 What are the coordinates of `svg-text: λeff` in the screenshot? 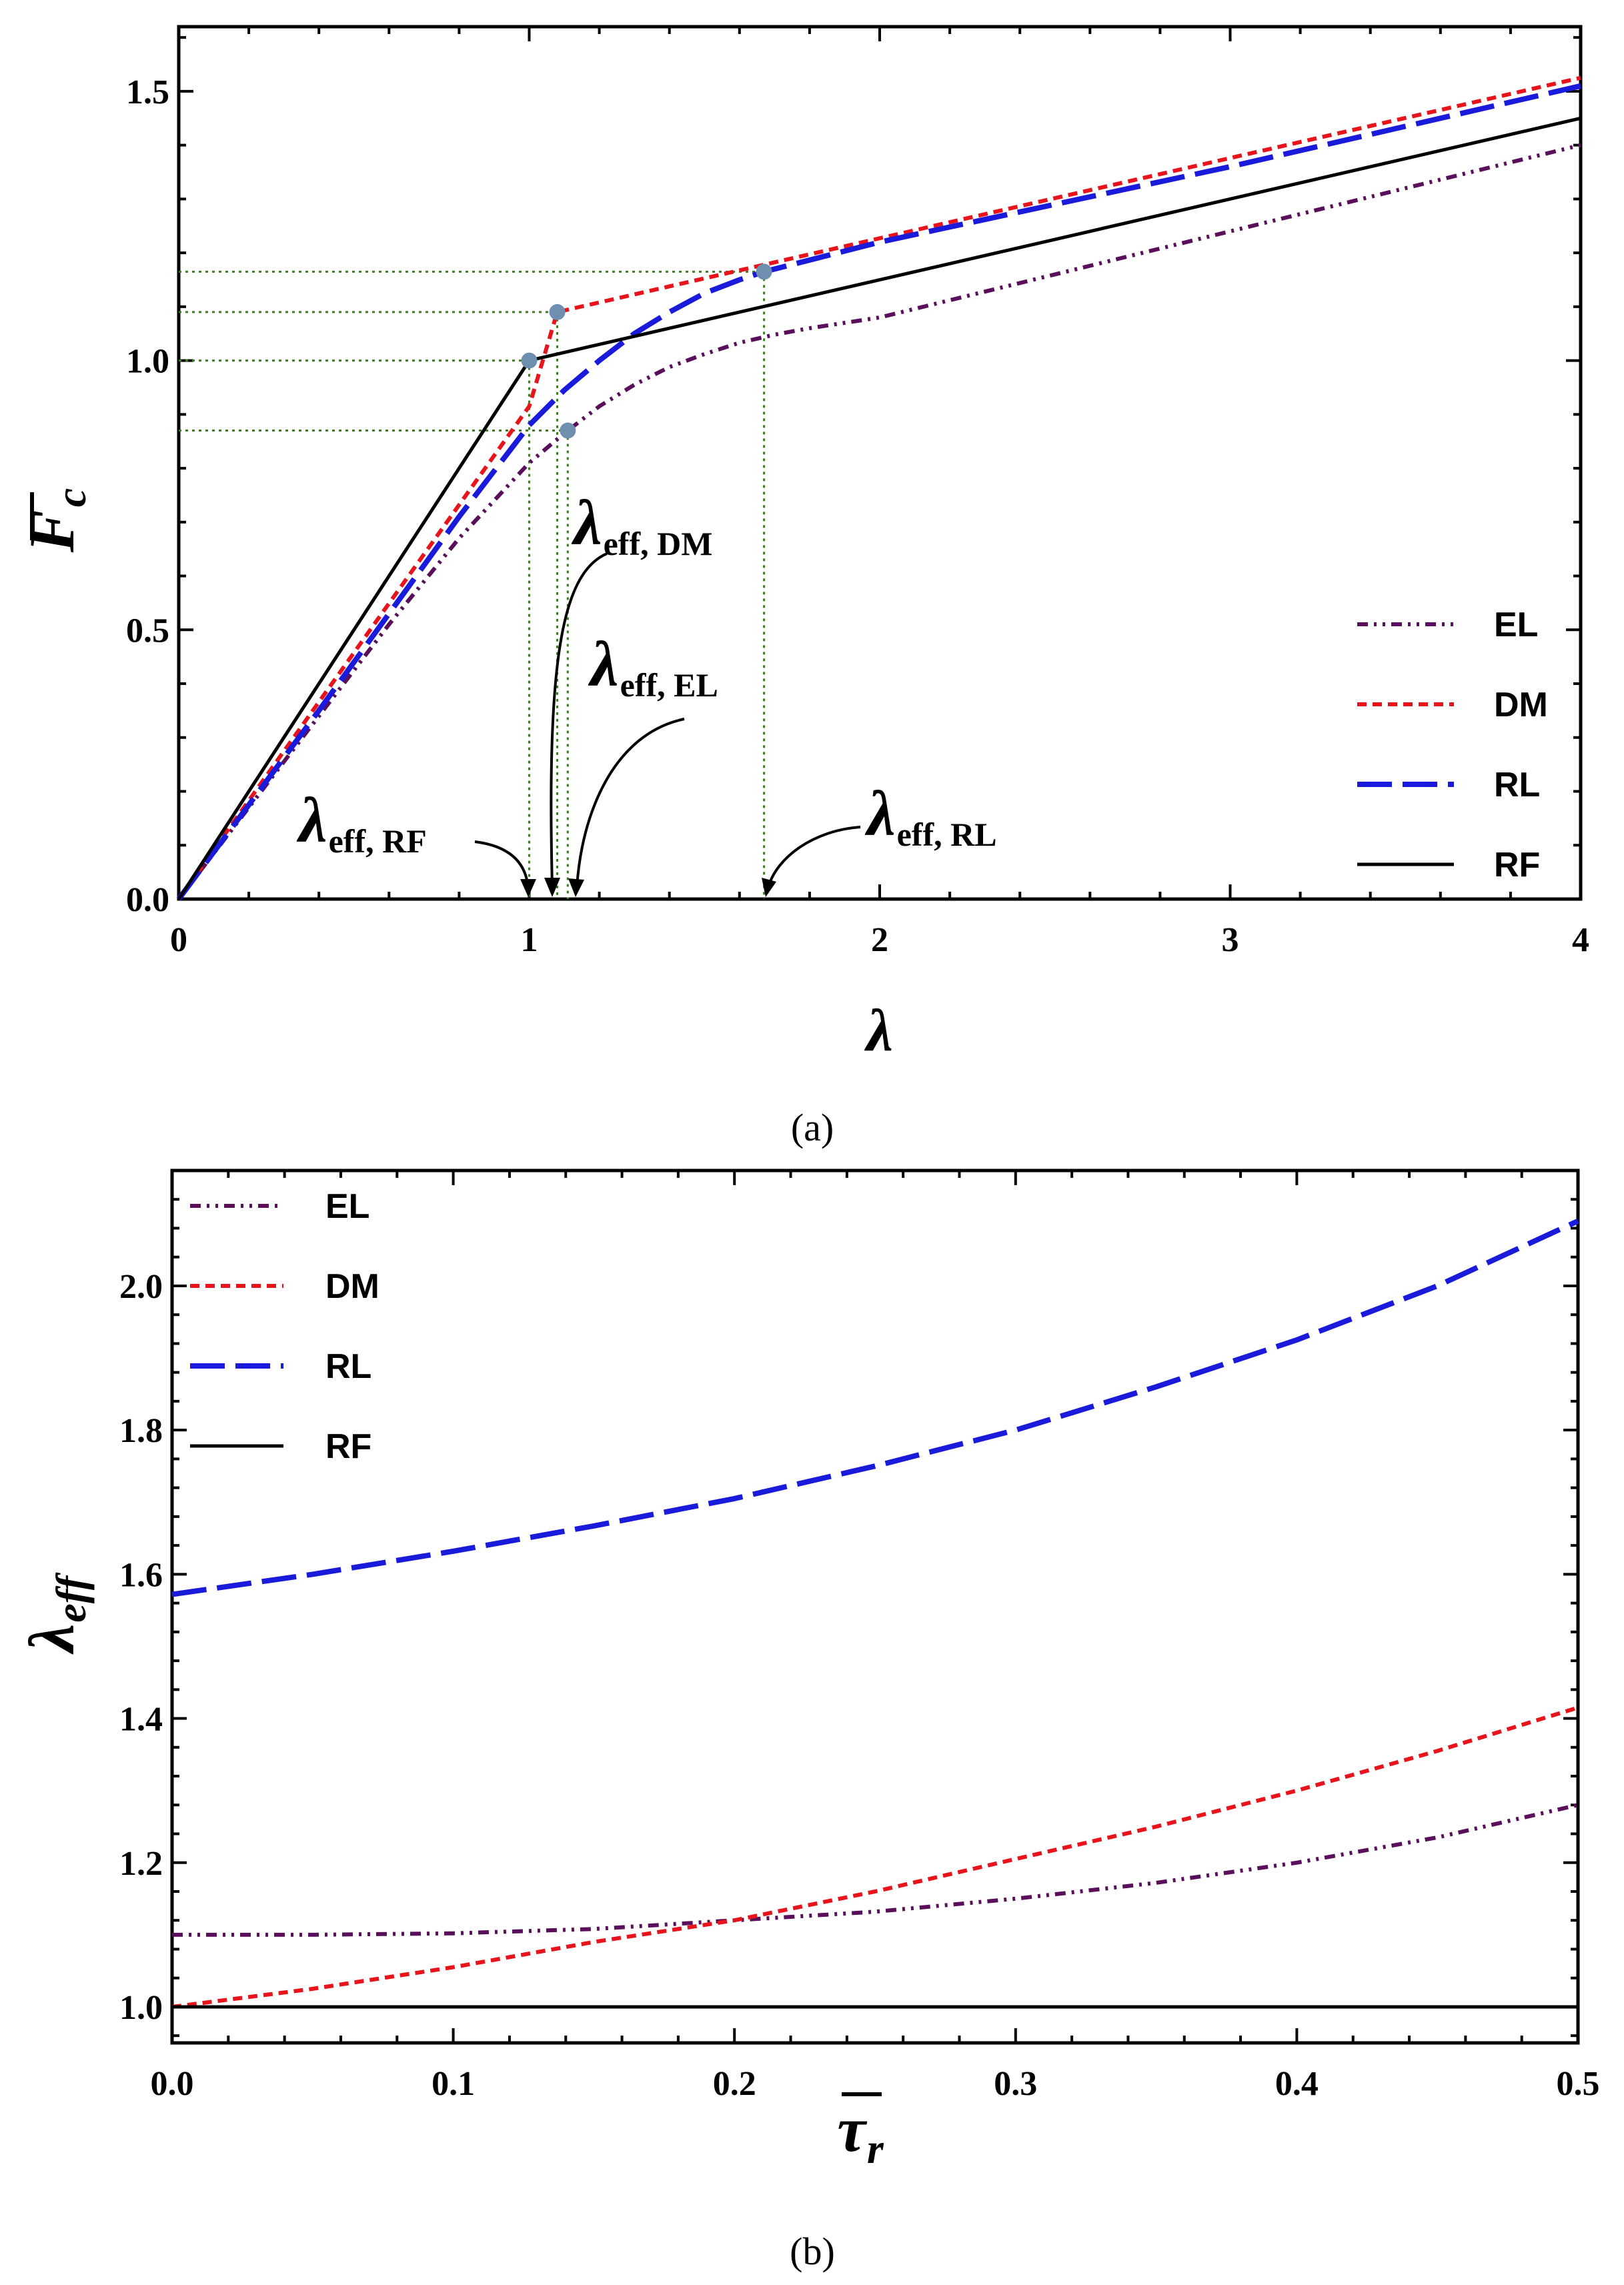 It's located at (55, 1614).